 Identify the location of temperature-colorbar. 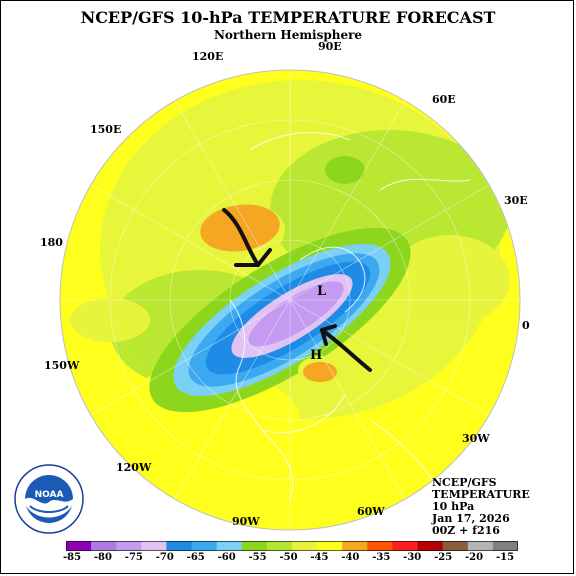
(292, 546).